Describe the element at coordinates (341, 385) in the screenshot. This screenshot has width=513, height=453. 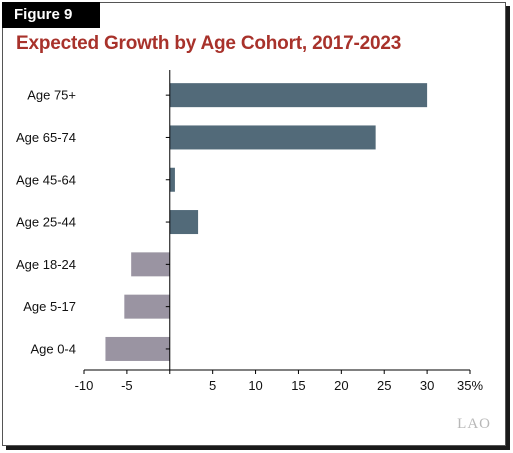
I see `x-tick-label: 20` at that location.